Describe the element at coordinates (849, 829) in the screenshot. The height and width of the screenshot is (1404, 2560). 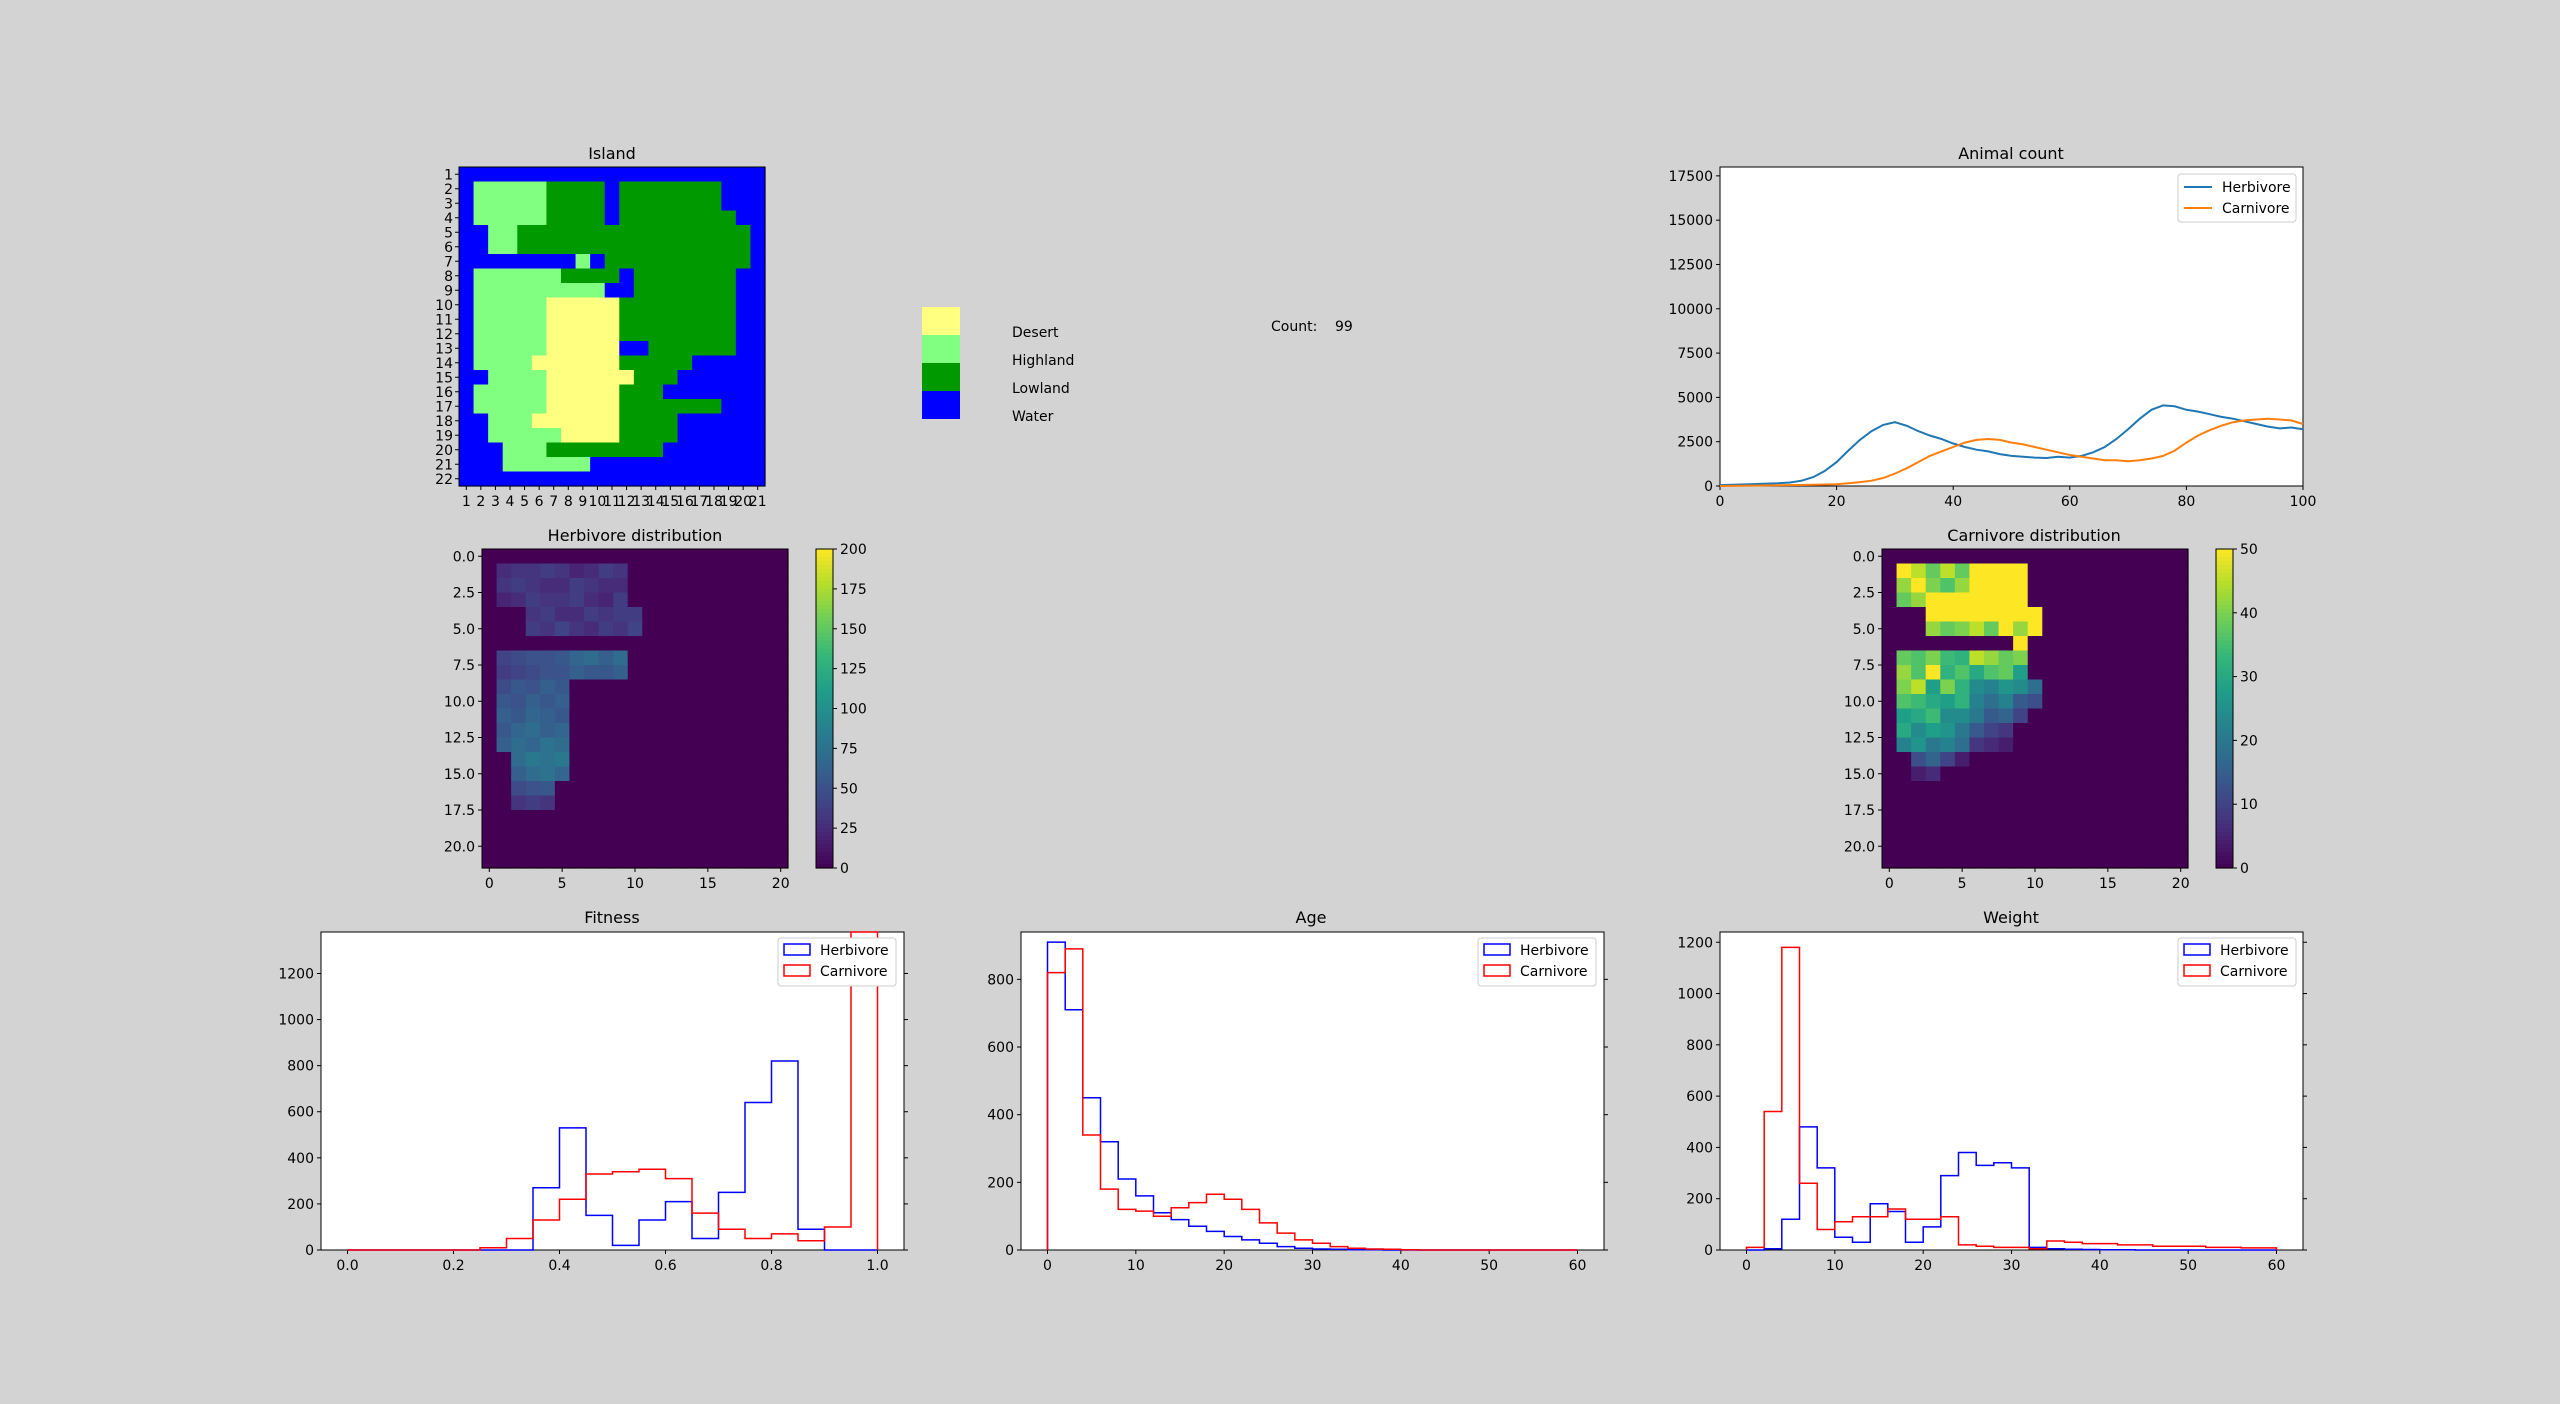
I see `herbivore-colorbar-tick-label: 25` at that location.